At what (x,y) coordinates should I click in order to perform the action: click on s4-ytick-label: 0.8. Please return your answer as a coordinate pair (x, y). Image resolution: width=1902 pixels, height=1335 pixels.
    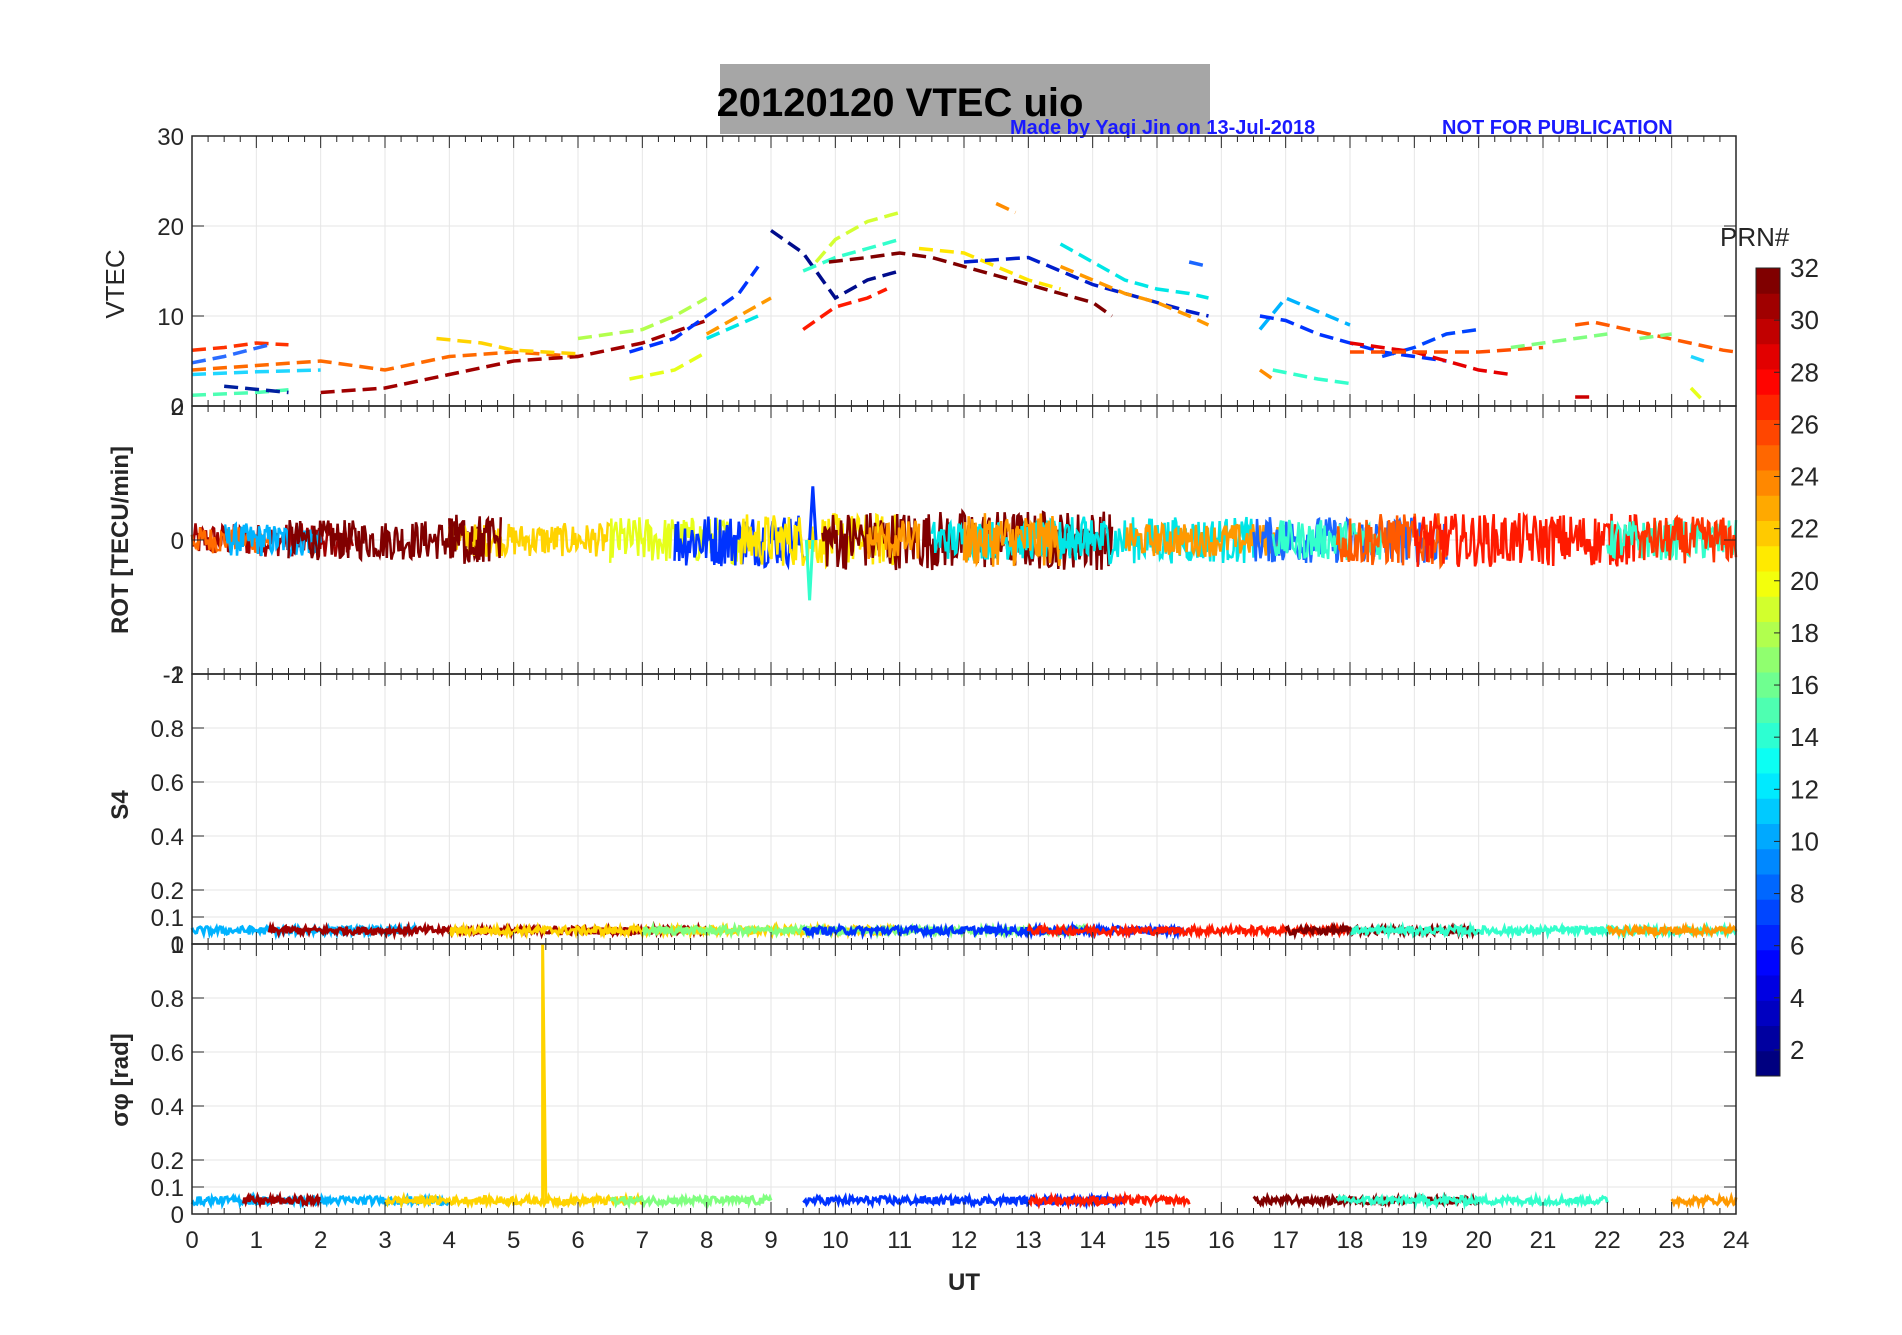
    Looking at the image, I should click on (167, 729).